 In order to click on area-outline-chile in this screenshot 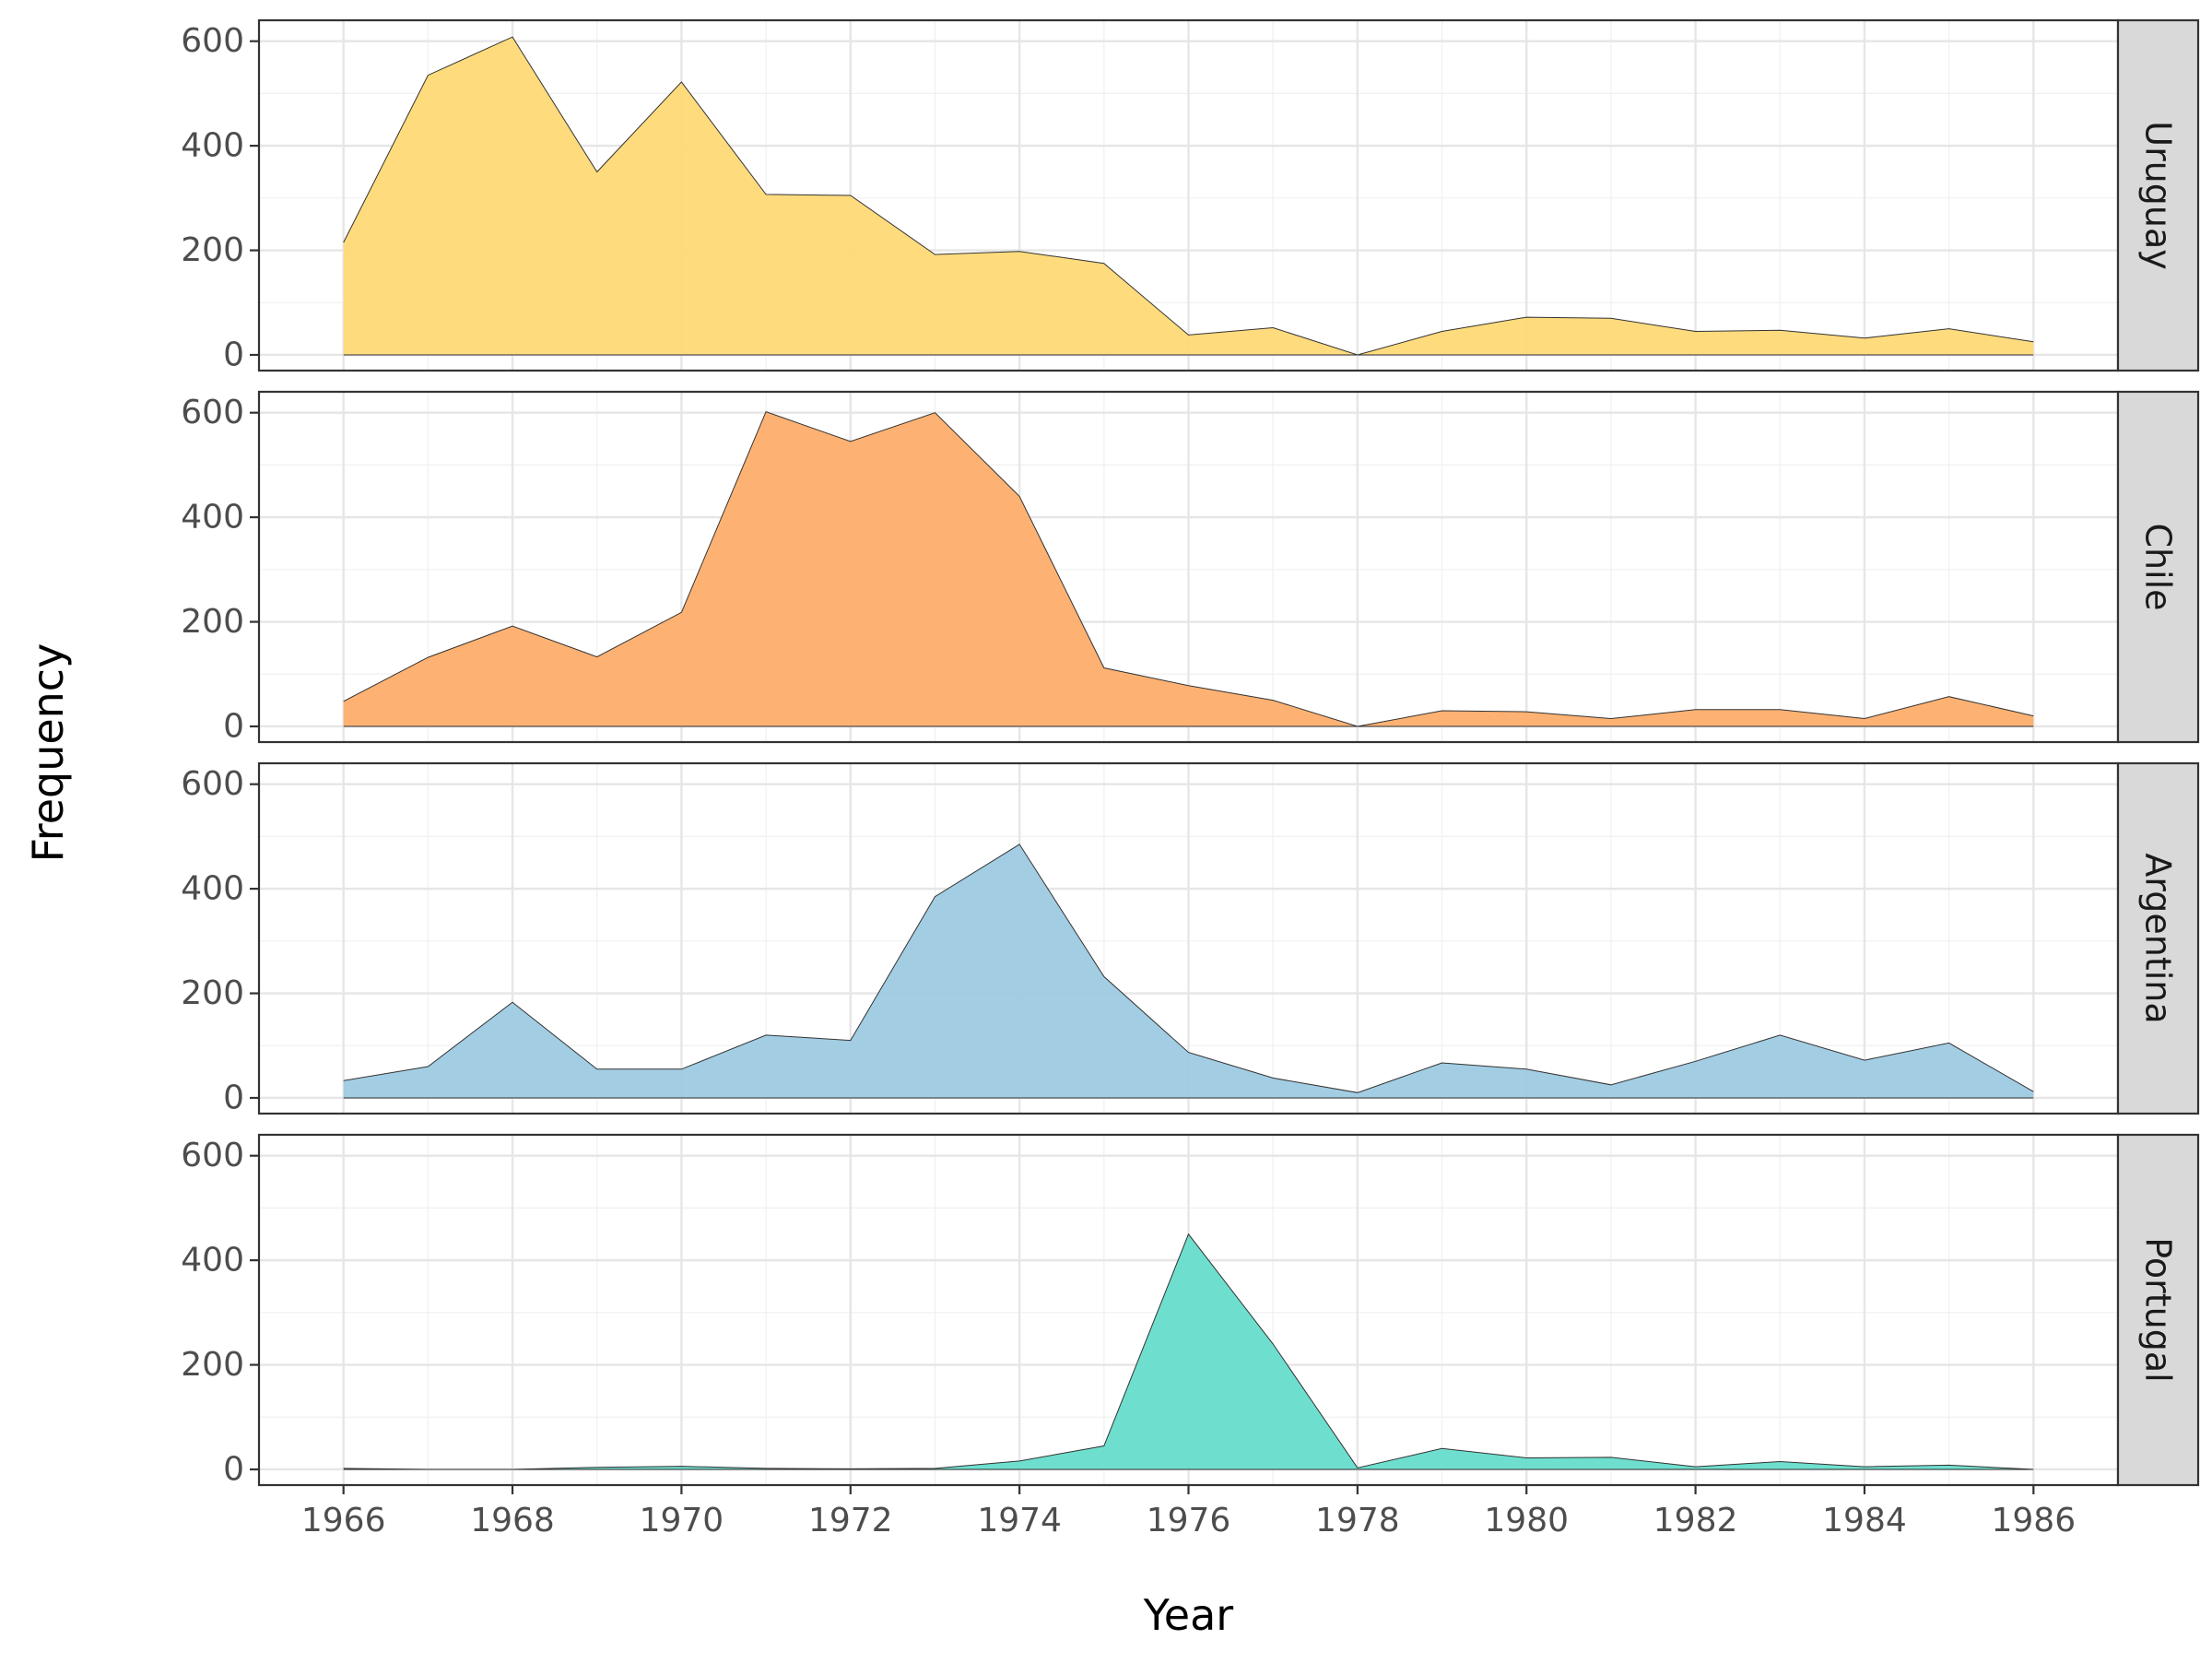, I will do `click(1188, 568)`.